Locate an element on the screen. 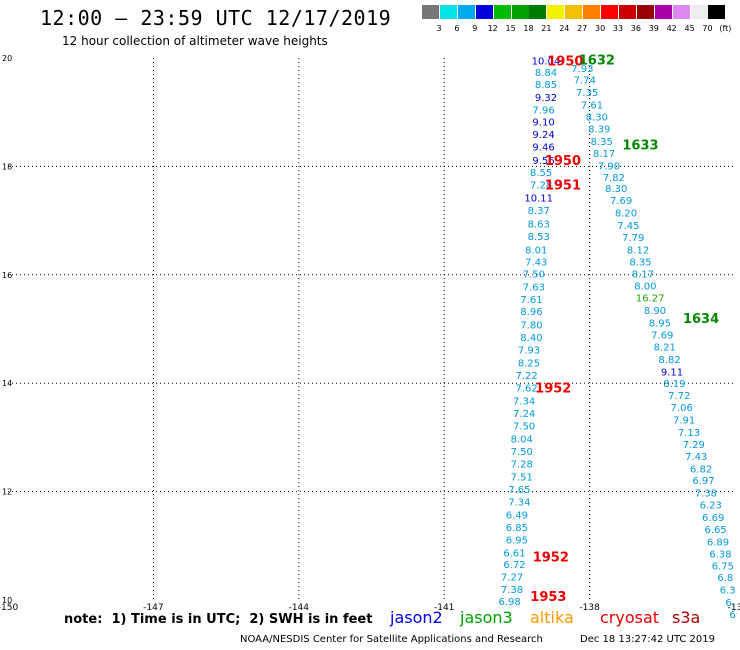 This screenshot has height=650, width=740. wave-height-point: 7.45 is located at coordinates (628, 226).